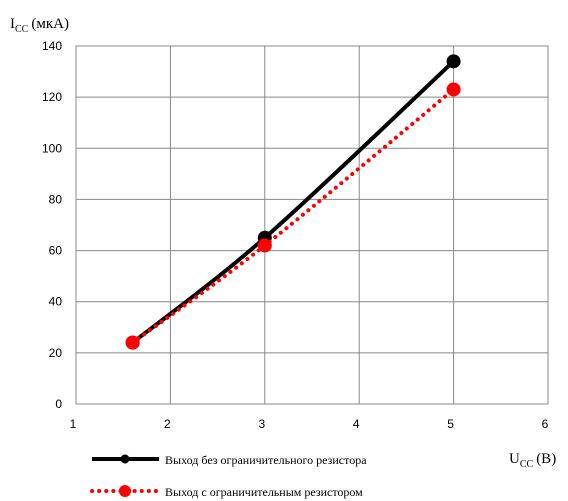 The height and width of the screenshot is (501, 568). I want to click on x-tick-labels: 1 2 3 4 5 6, so click(309, 424).